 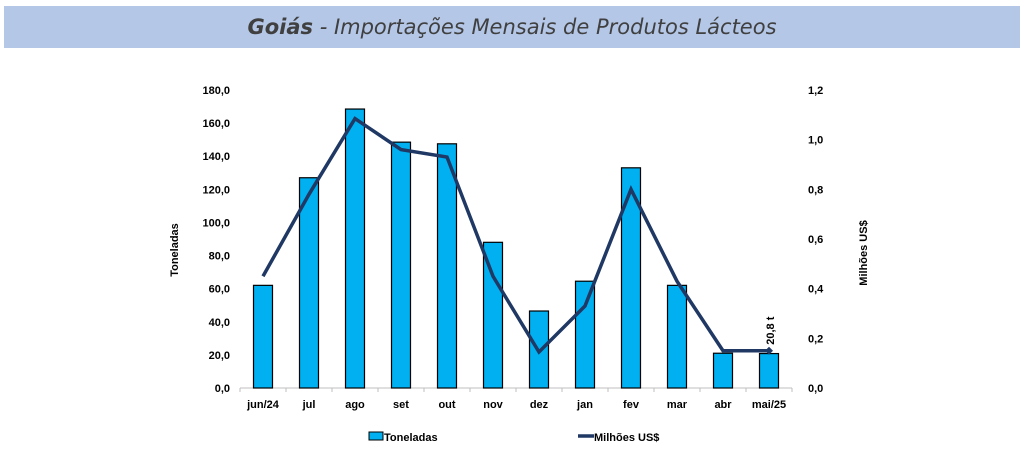 What do you see at coordinates (216, 124) in the screenshot?
I see `left-tick-label: 160,0` at bounding box center [216, 124].